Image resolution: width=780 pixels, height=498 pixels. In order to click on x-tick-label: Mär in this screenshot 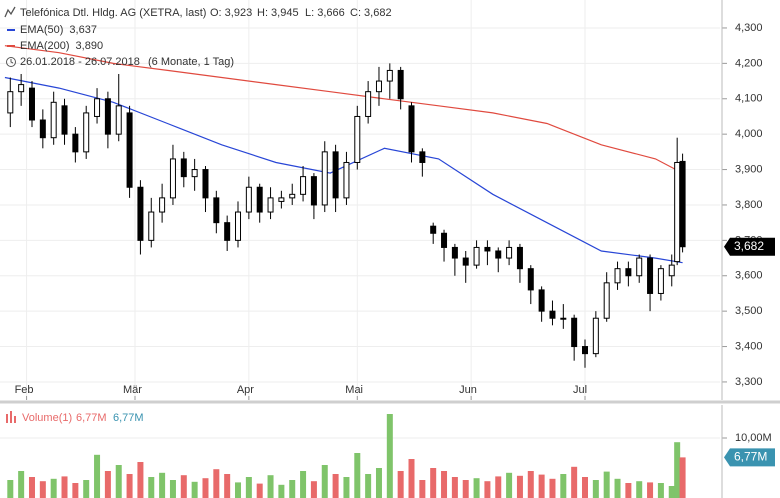, I will do `click(132, 390)`.